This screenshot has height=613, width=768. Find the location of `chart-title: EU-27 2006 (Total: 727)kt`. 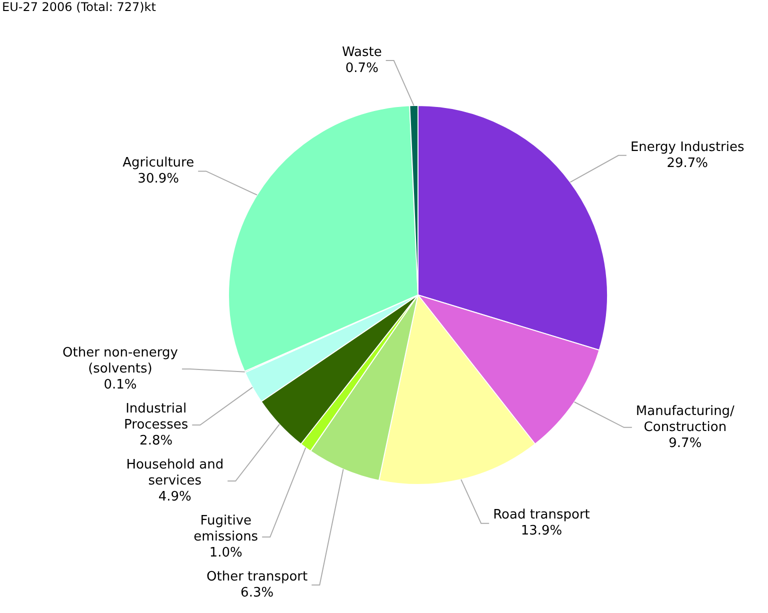

chart-title: EU-27 2006 (Total: 727)kt is located at coordinates (79, 7).